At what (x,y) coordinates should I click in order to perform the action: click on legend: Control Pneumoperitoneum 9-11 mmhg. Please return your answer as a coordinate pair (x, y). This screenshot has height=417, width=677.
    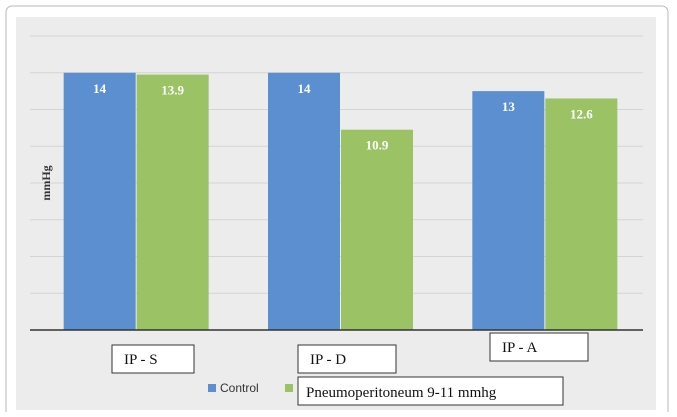
    Looking at the image, I should click on (386, 391).